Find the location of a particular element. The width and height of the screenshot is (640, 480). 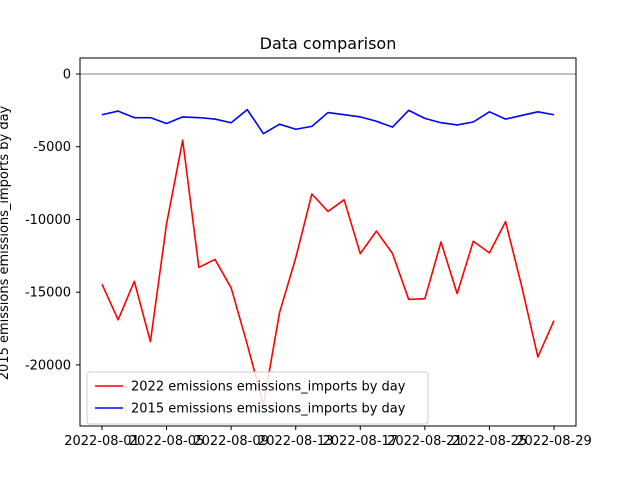

y-axis-label: 2015 emissions emissions_imports by day is located at coordinates (6, 242).